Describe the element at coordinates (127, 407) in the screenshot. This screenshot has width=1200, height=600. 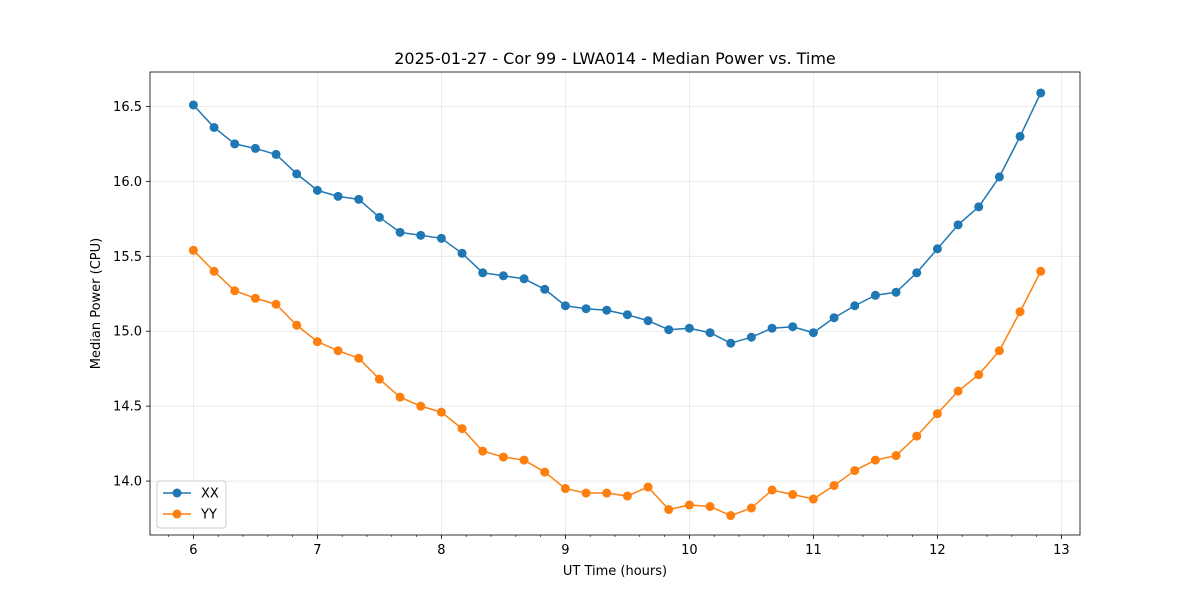
I see `y-tick-label: 14.5` at that location.